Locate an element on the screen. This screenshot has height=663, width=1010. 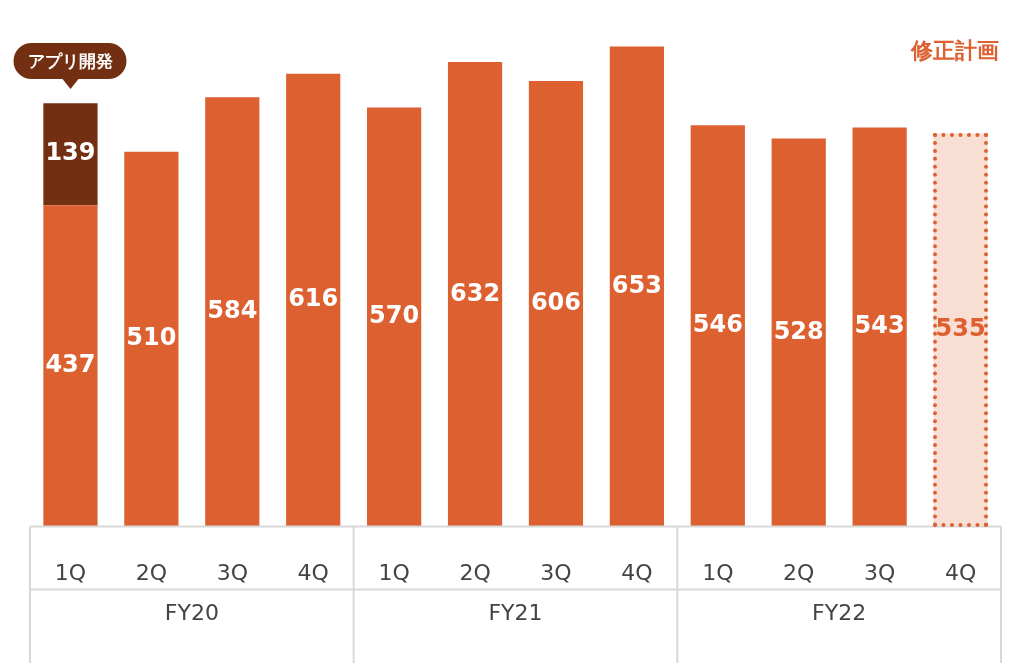
data-label: 653 is located at coordinates (636, 284).